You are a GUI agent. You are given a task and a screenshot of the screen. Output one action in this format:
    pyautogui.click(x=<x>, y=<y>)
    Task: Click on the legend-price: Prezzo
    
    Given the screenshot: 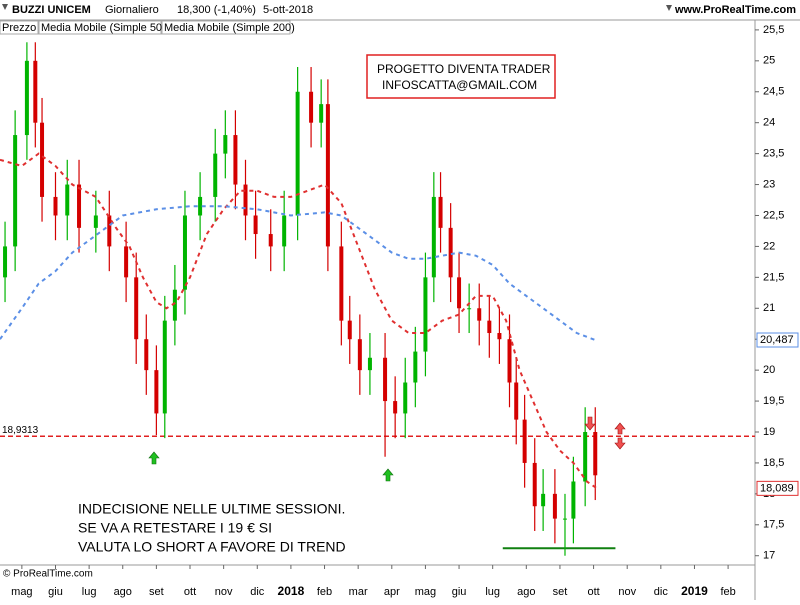 What is the action you would take?
    pyautogui.click(x=19, y=28)
    